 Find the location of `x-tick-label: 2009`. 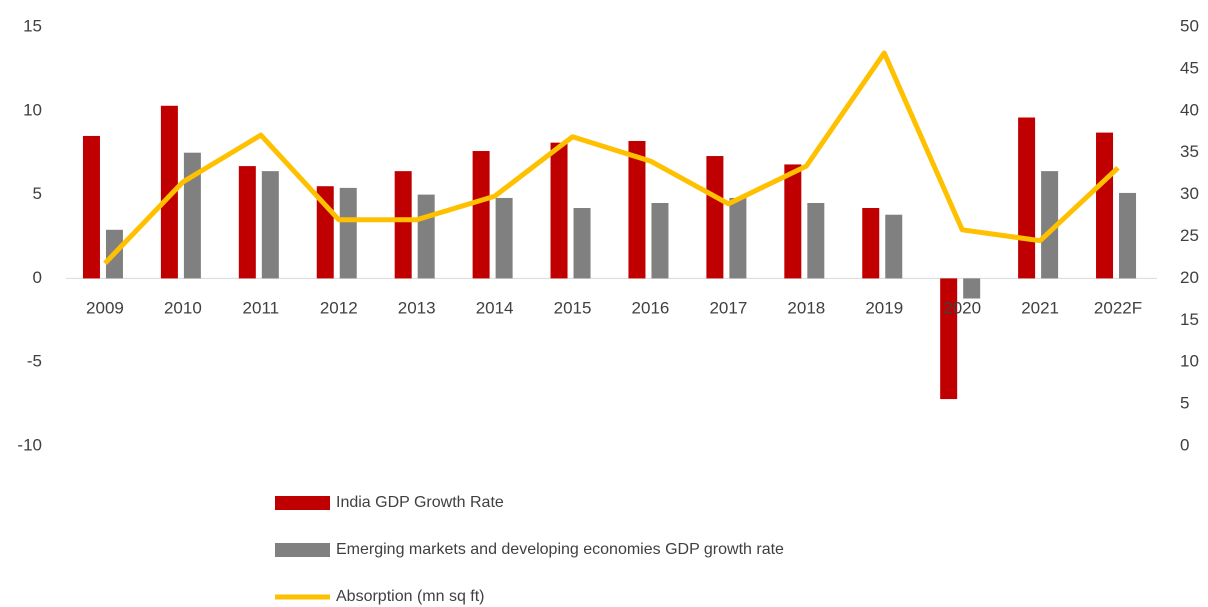

x-tick-label: 2009 is located at coordinates (105, 307).